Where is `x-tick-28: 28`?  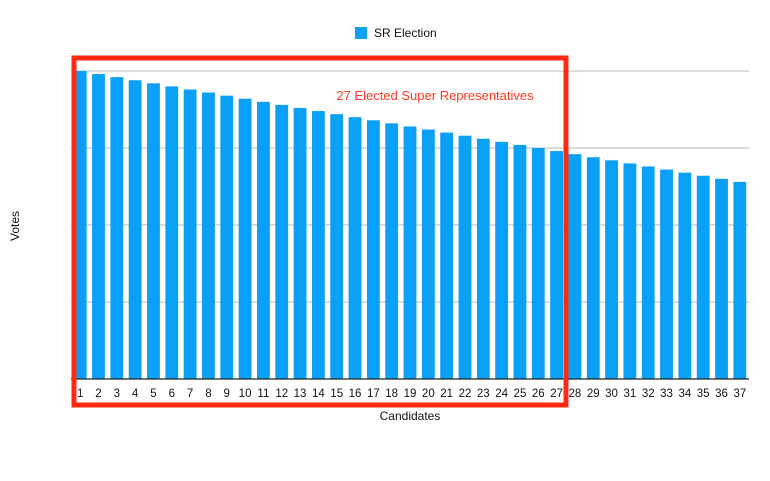 x-tick-28: 28 is located at coordinates (575, 394).